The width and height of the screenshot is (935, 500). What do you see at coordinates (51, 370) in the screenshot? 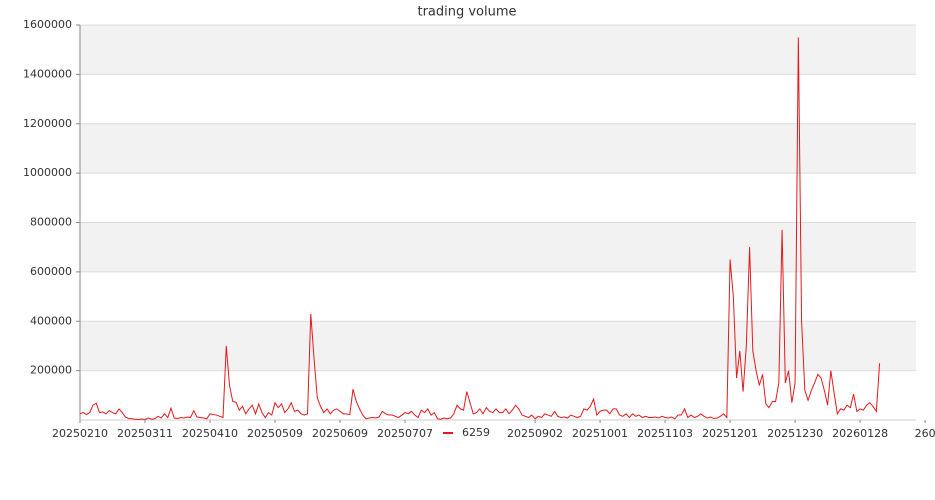
I see `y-tick-label: 200000` at bounding box center [51, 370].